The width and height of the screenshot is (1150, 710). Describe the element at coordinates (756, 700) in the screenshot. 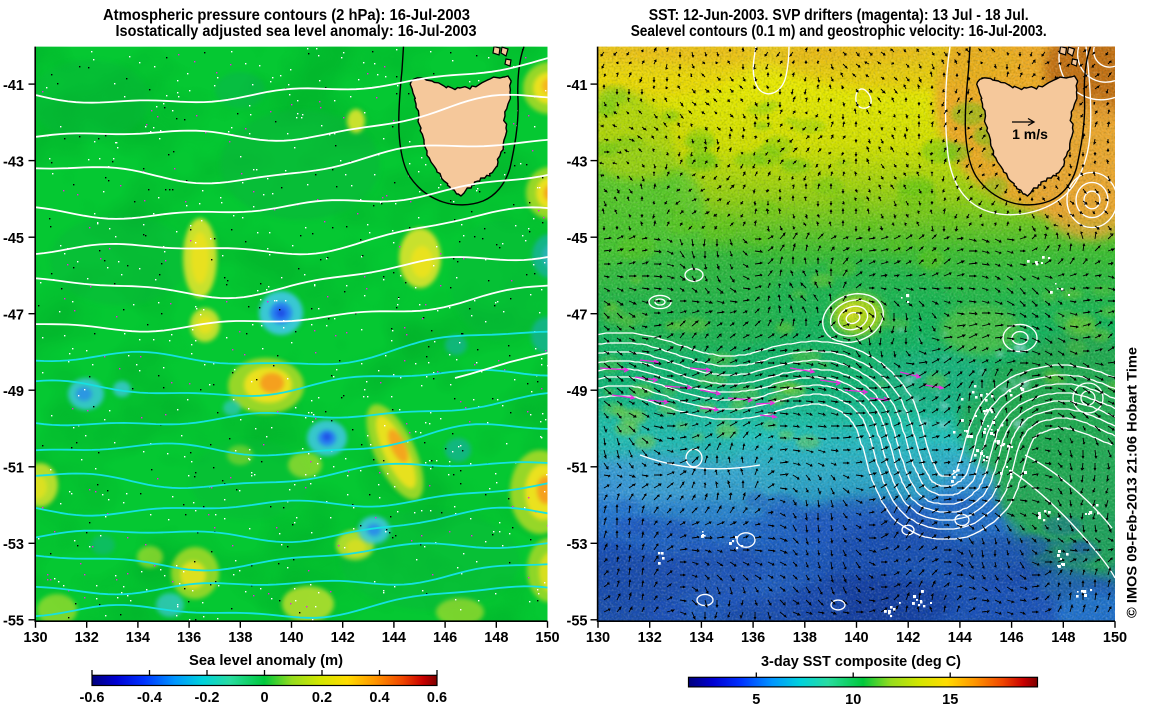

I see `svg-text: 5` at that location.